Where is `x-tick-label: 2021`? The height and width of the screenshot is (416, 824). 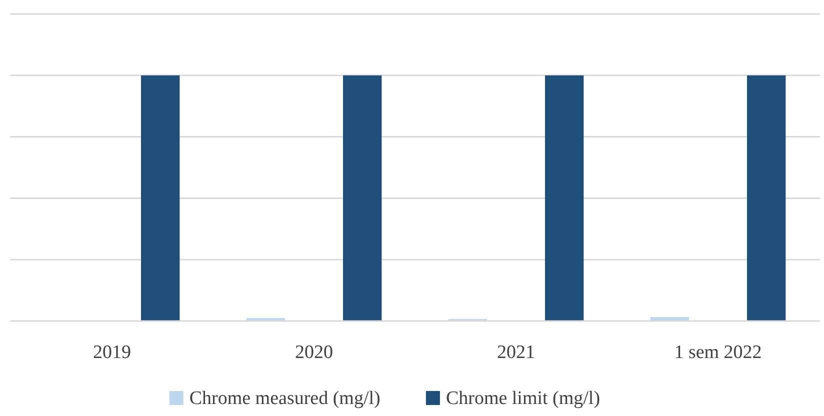 x-tick-label: 2021 is located at coordinates (515, 352).